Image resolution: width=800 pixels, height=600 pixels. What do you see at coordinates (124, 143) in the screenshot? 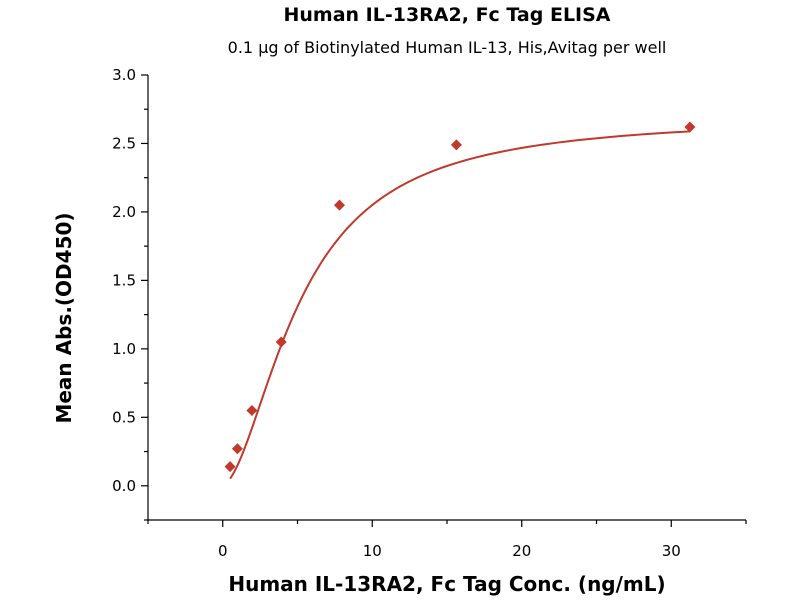
I see `y-tick-label: 2.5` at bounding box center [124, 143].